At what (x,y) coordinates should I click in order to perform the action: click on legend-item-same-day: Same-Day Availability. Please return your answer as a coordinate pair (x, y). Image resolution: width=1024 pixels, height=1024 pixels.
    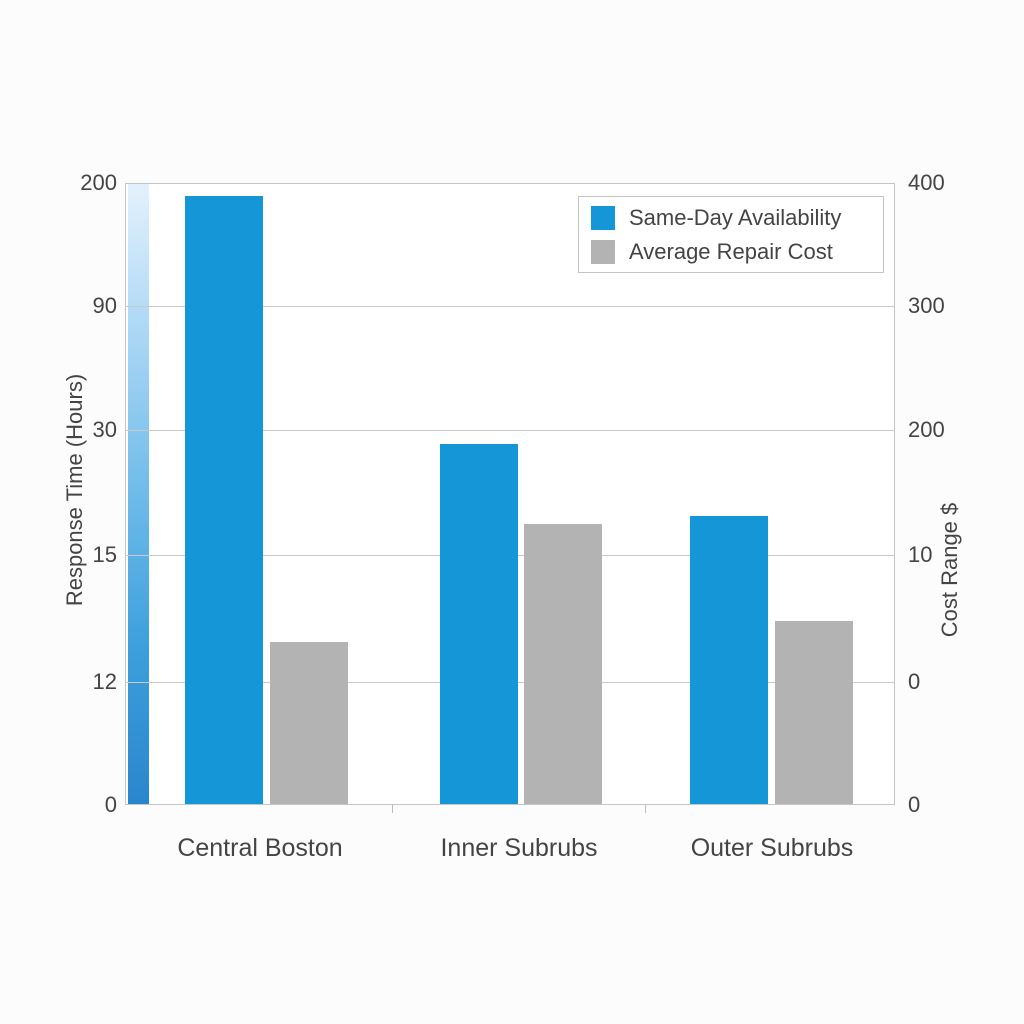
    Looking at the image, I should click on (716, 218).